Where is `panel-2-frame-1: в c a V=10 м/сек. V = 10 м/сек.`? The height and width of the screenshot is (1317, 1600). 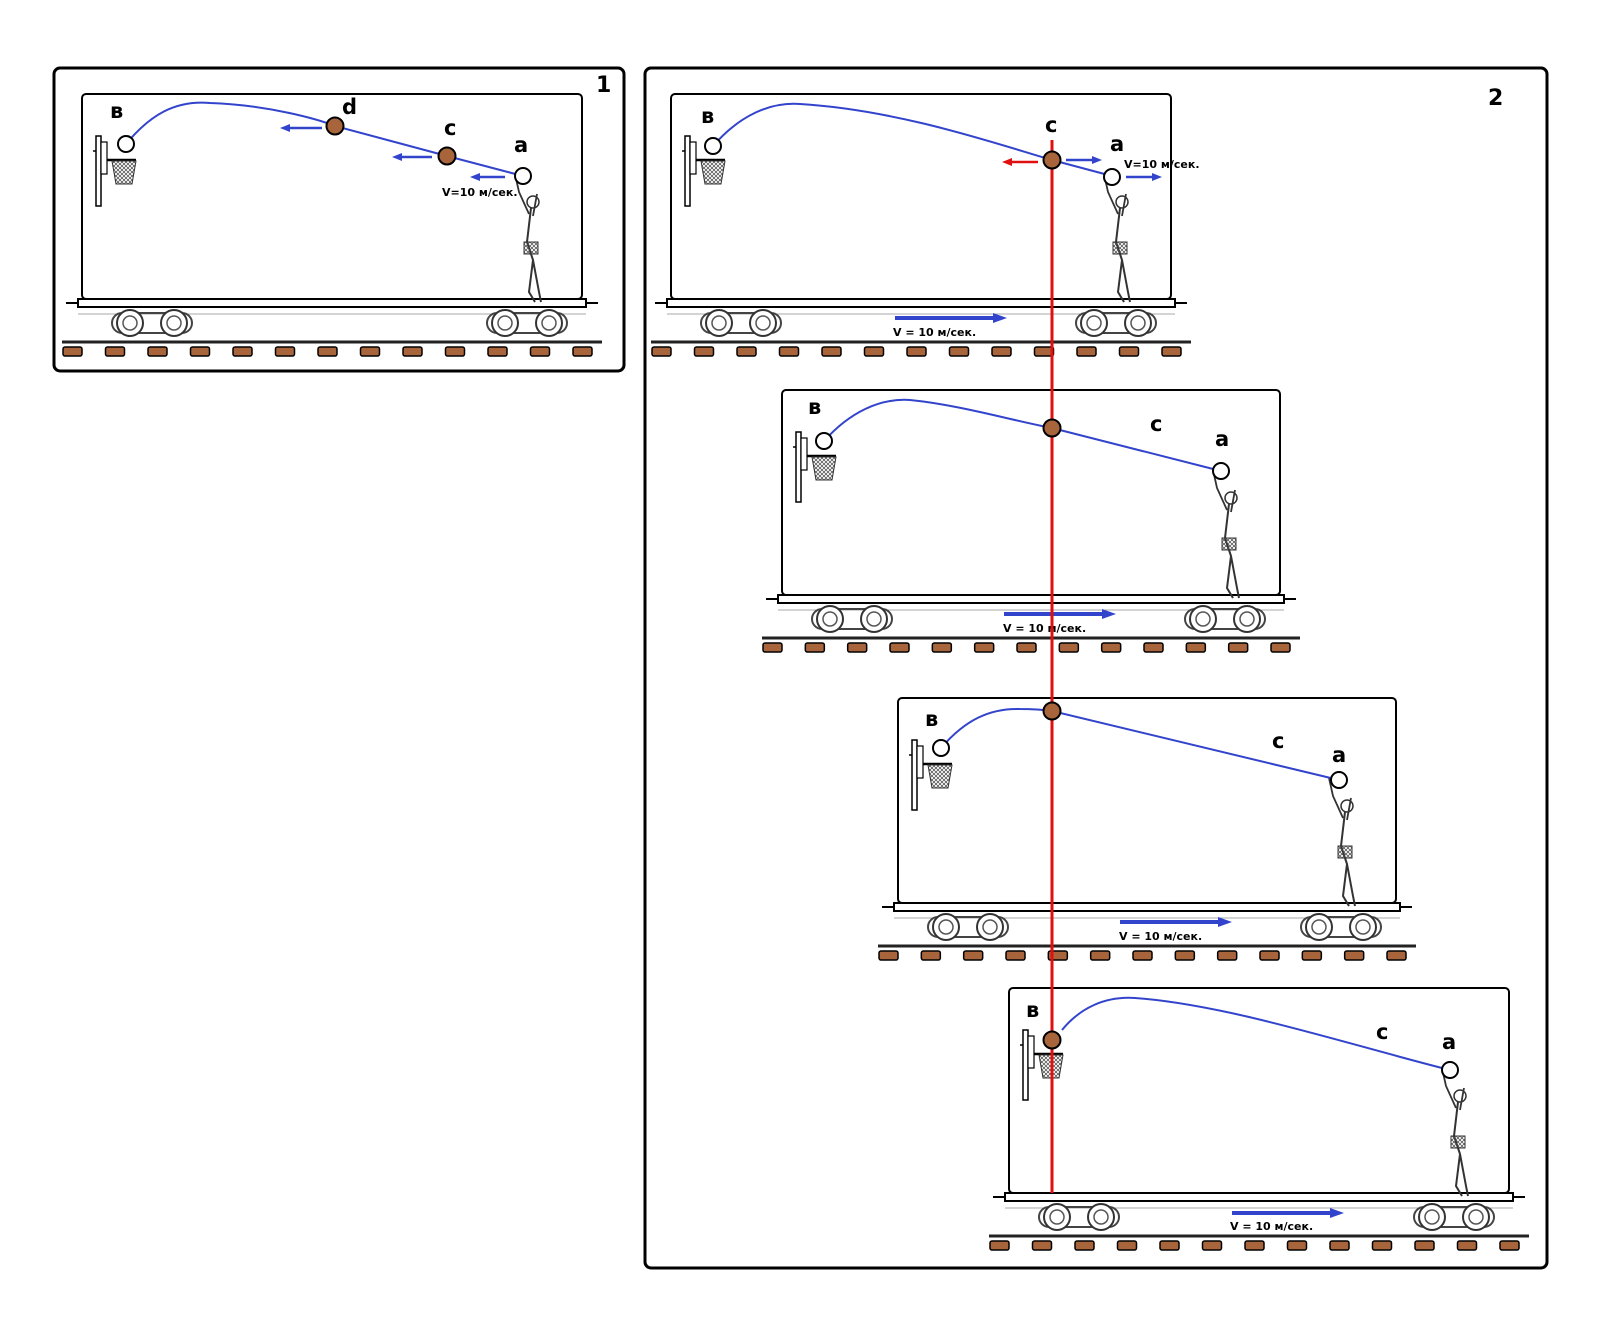 panel-2-frame-1: в c a V=10 м/сек. V = 10 м/сек. is located at coordinates (925, 225).